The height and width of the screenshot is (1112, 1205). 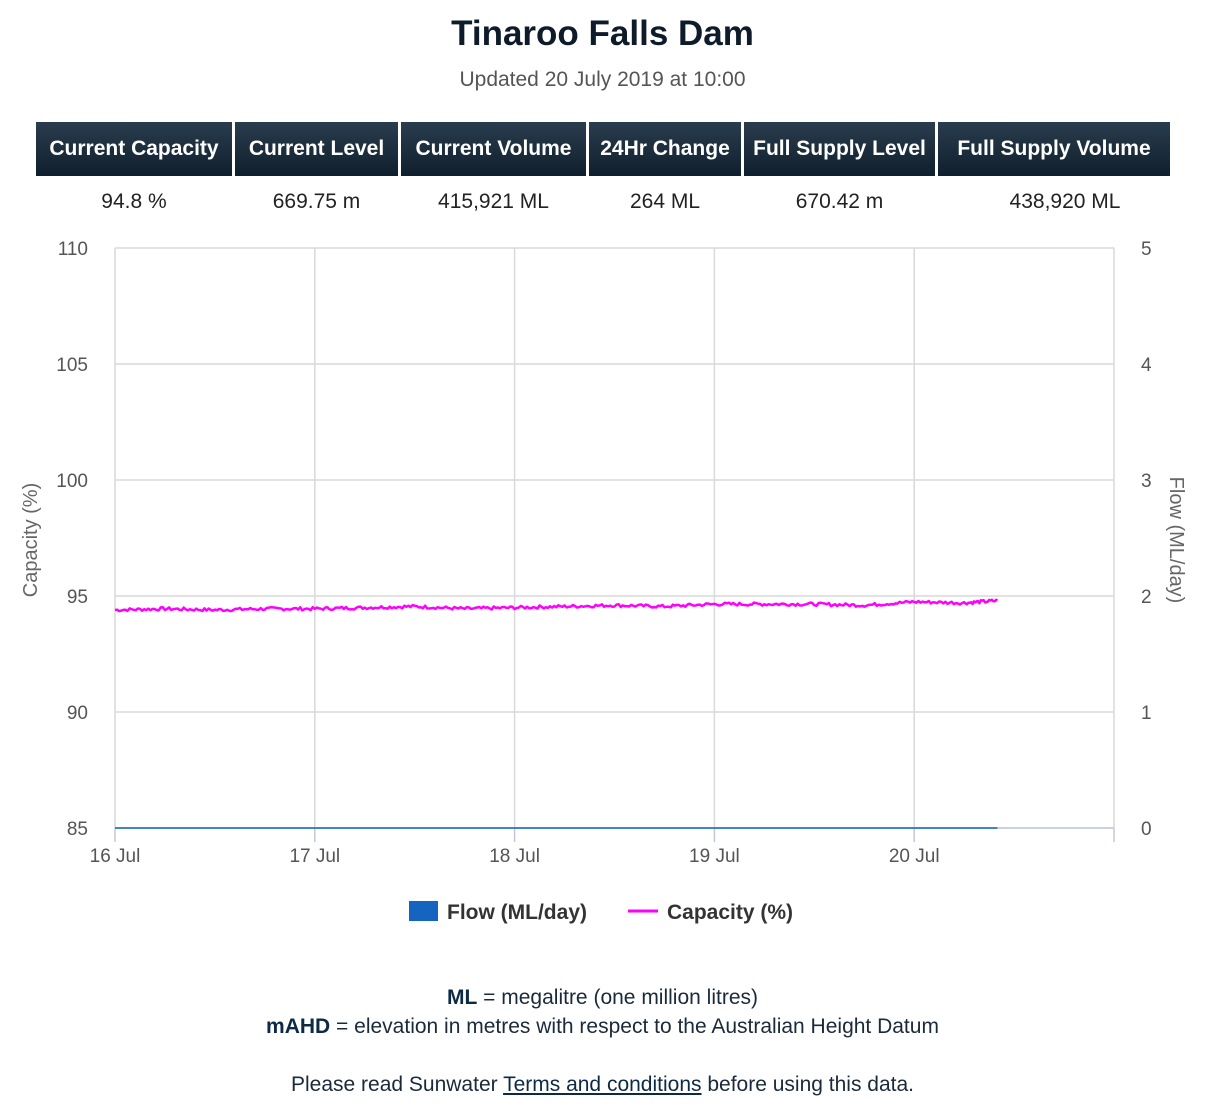 What do you see at coordinates (839, 149) in the screenshot?
I see `header-full-supply-level: Full Supply Level` at bounding box center [839, 149].